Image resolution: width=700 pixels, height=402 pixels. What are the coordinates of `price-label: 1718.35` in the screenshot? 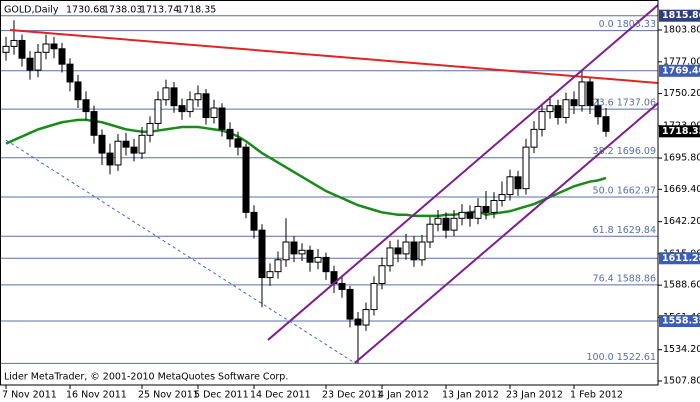 It's located at (681, 131).